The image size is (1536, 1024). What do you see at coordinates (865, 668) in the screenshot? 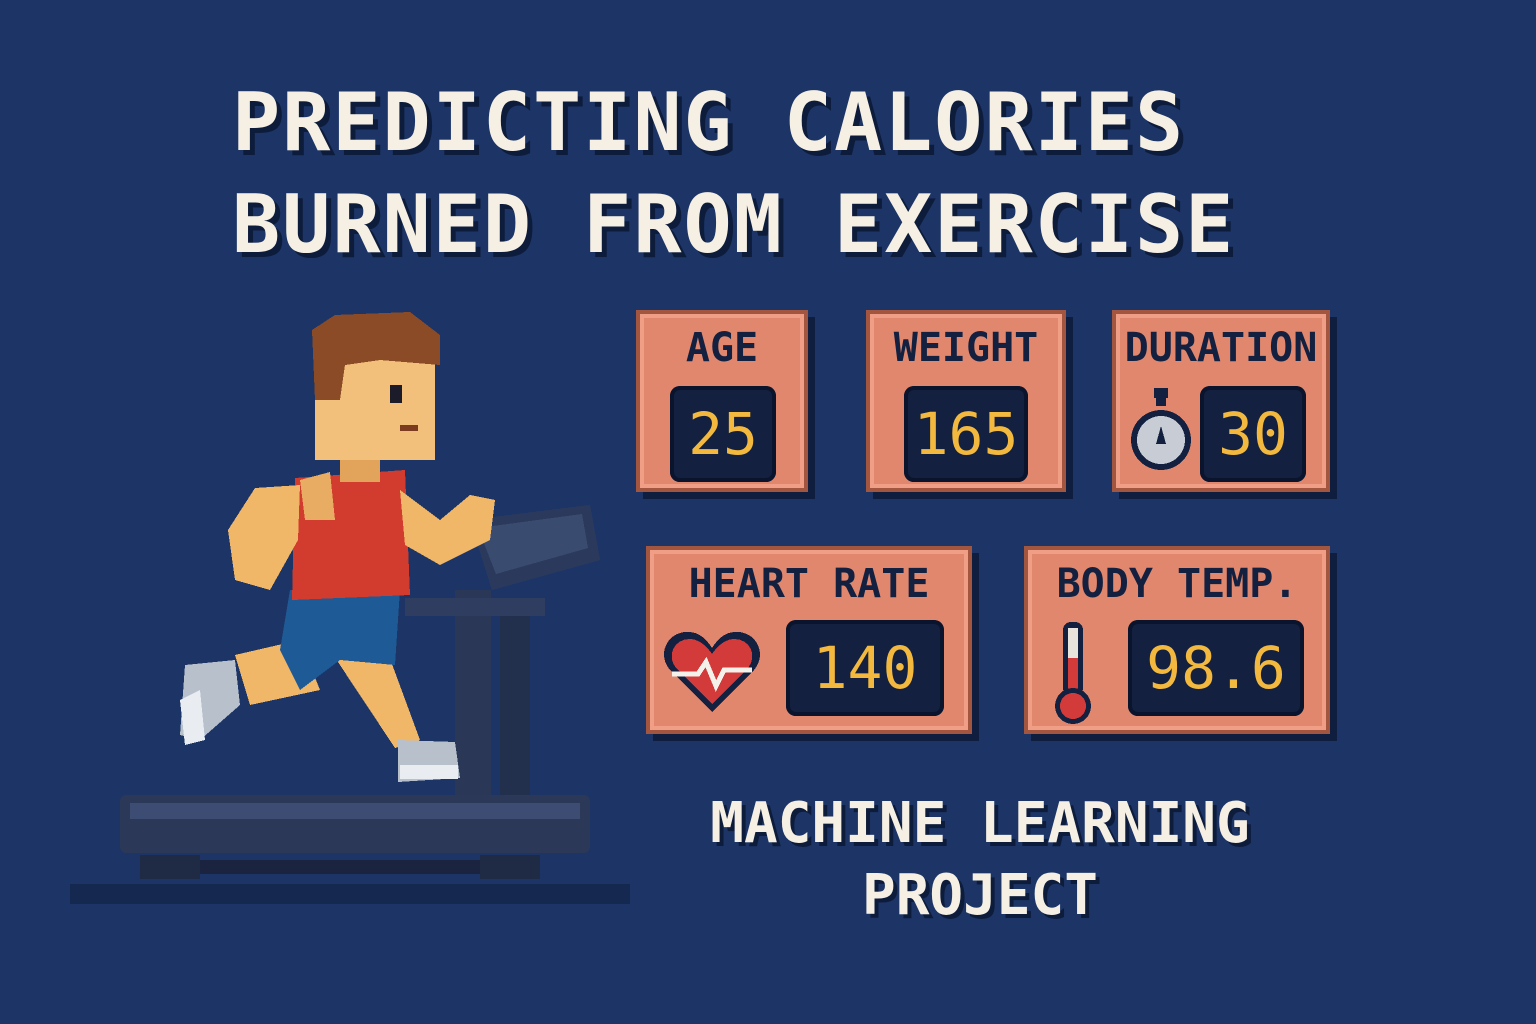
I see `heart-rate-value: 140` at bounding box center [865, 668].